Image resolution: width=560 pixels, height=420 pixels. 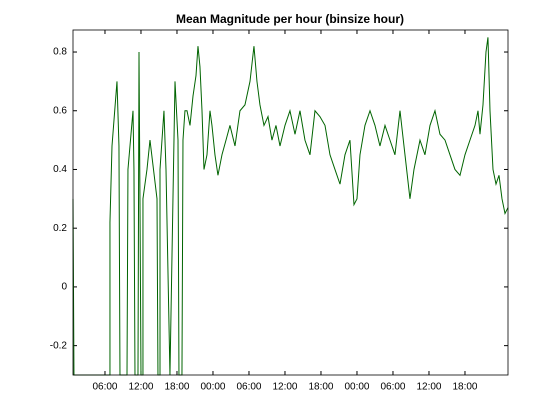 I want to click on chart-title: Mean Magnitude per hour (binsize hour), so click(x=290, y=19).